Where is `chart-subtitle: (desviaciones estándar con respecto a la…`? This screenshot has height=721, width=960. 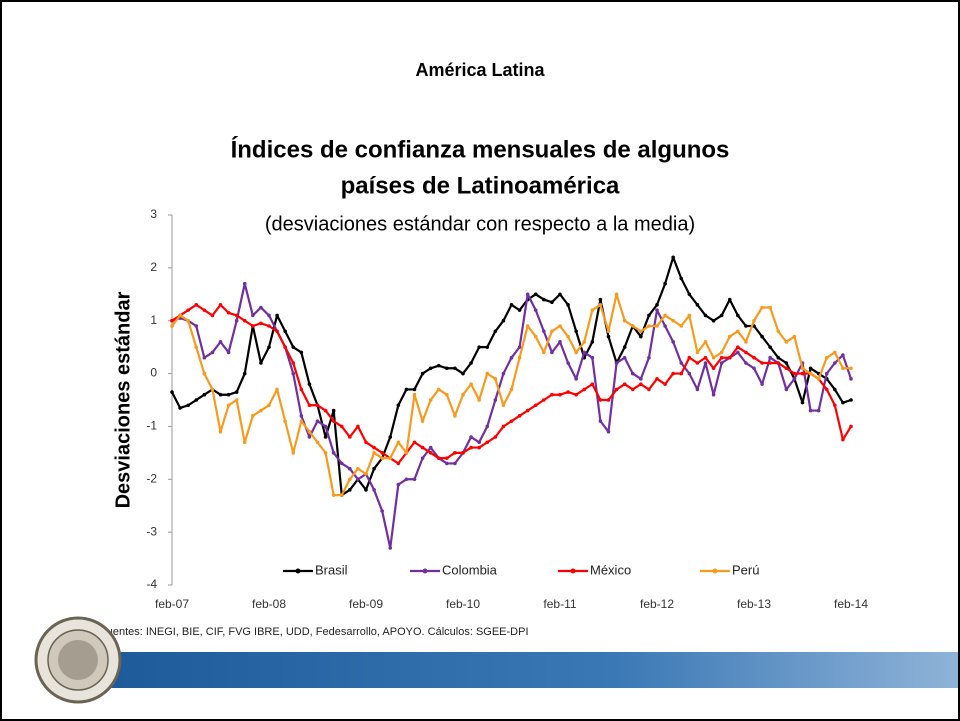 chart-subtitle: (desviaciones estándar con respecto a la… is located at coordinates (480, 224).